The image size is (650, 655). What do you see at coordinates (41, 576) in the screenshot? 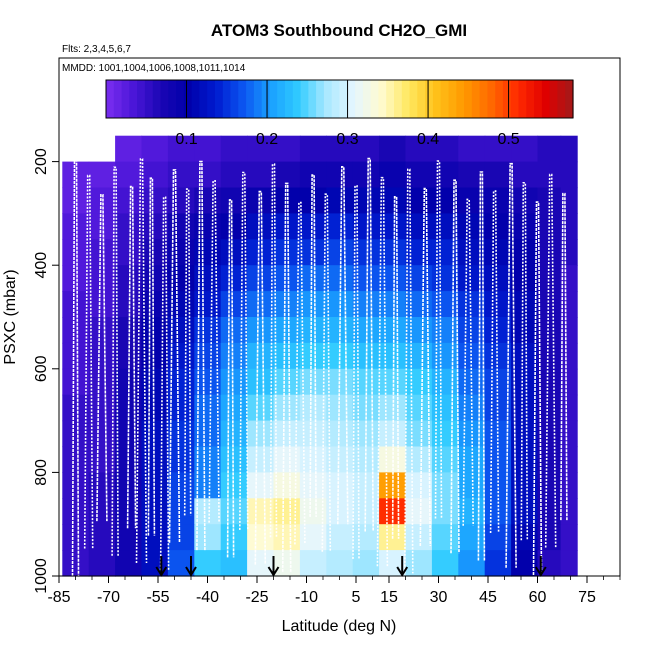
I see `y-tick-label: 1000` at bounding box center [41, 576].